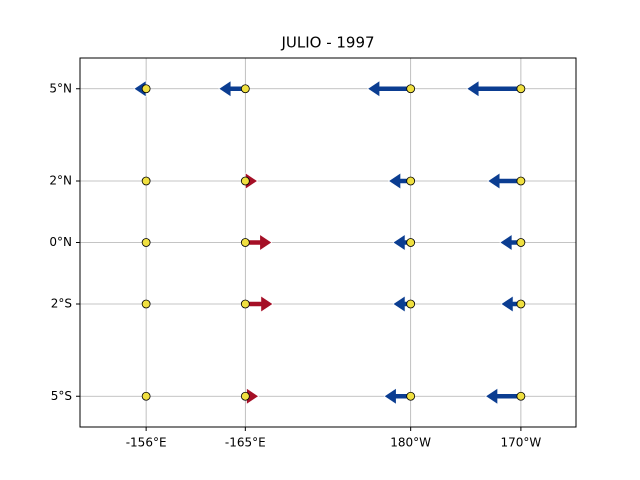 This screenshot has height=480, width=640. I want to click on chart-title: JULIO - 1997, so click(327, 43).